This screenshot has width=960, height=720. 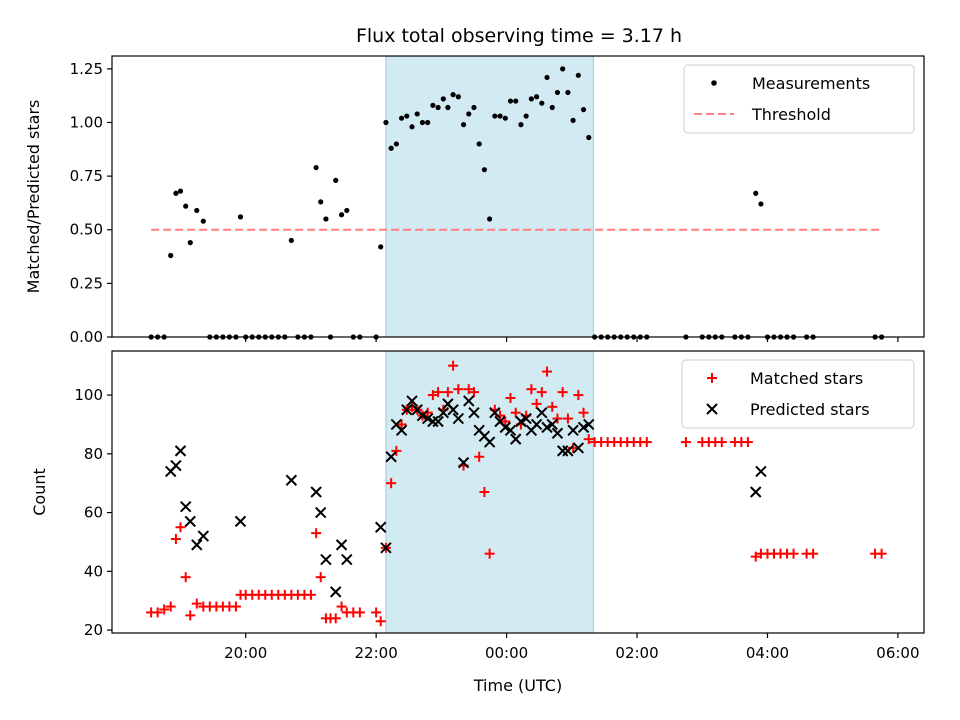 What do you see at coordinates (810, 409) in the screenshot?
I see `legend-label: Predicted stars` at bounding box center [810, 409].